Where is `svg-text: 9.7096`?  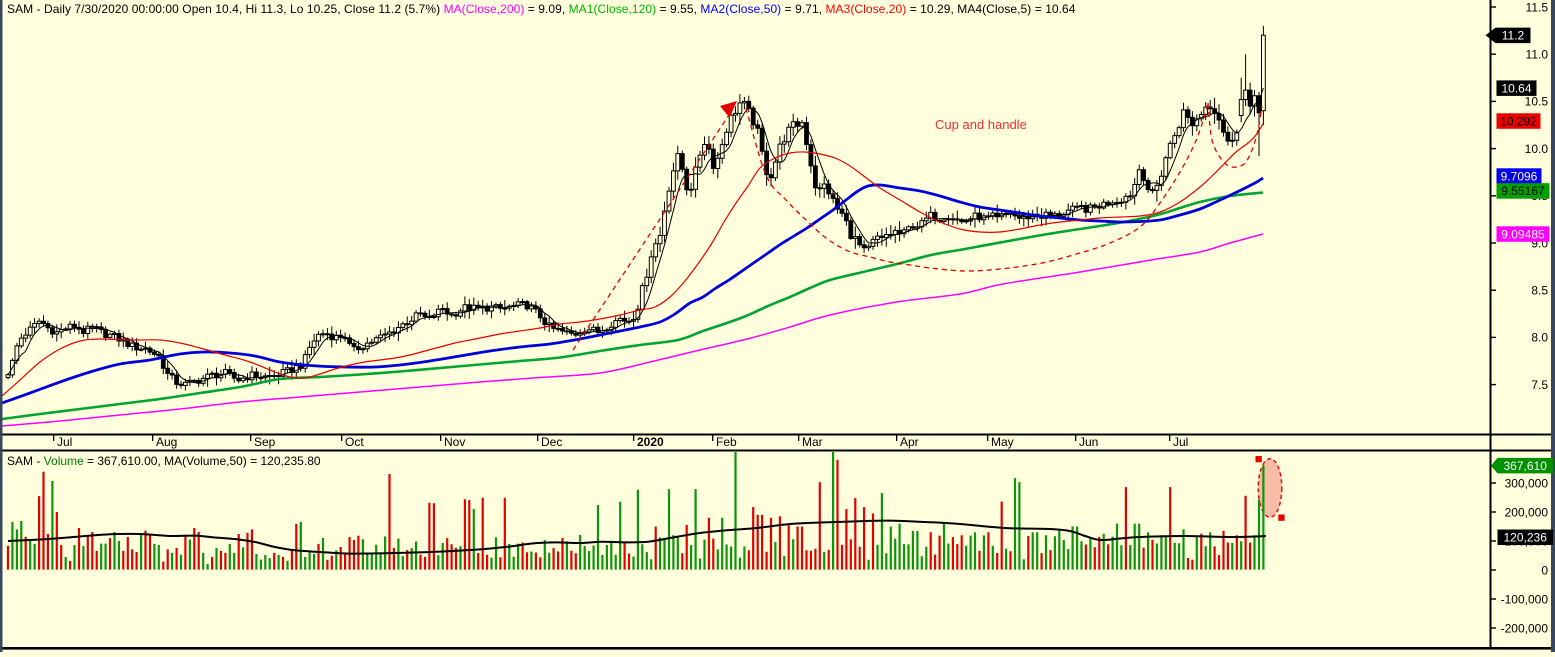 svg-text: 9.7096 is located at coordinates (1519, 176).